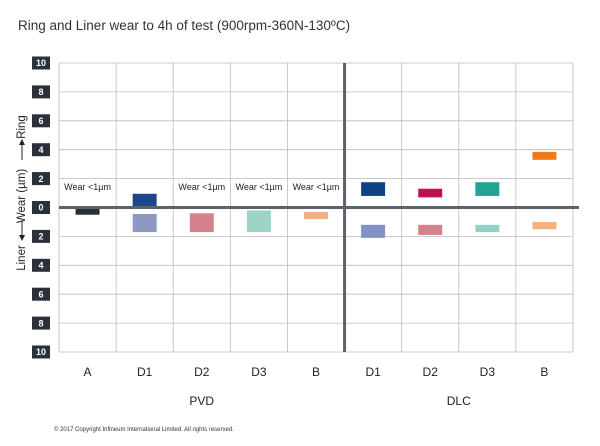 This screenshot has height=446, width=600. I want to click on group-label: DLC, so click(459, 401).